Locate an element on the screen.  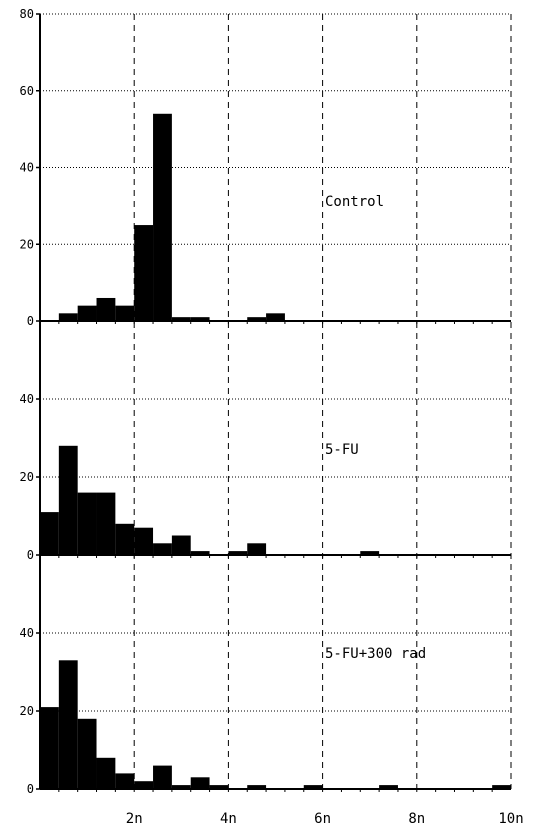
panel-label: 5-FU is located at coordinates (342, 450).